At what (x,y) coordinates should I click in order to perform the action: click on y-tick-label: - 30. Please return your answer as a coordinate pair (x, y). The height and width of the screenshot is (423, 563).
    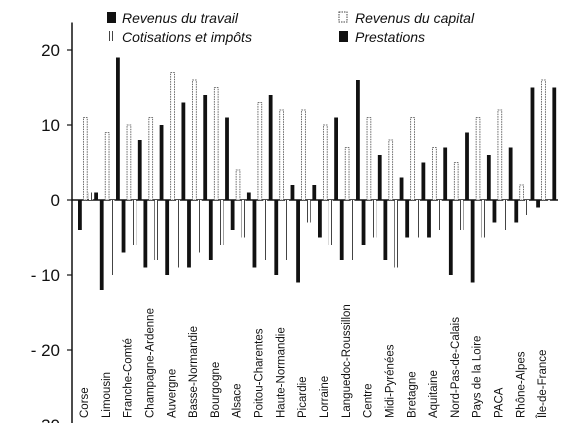
    Looking at the image, I should click on (45, 419).